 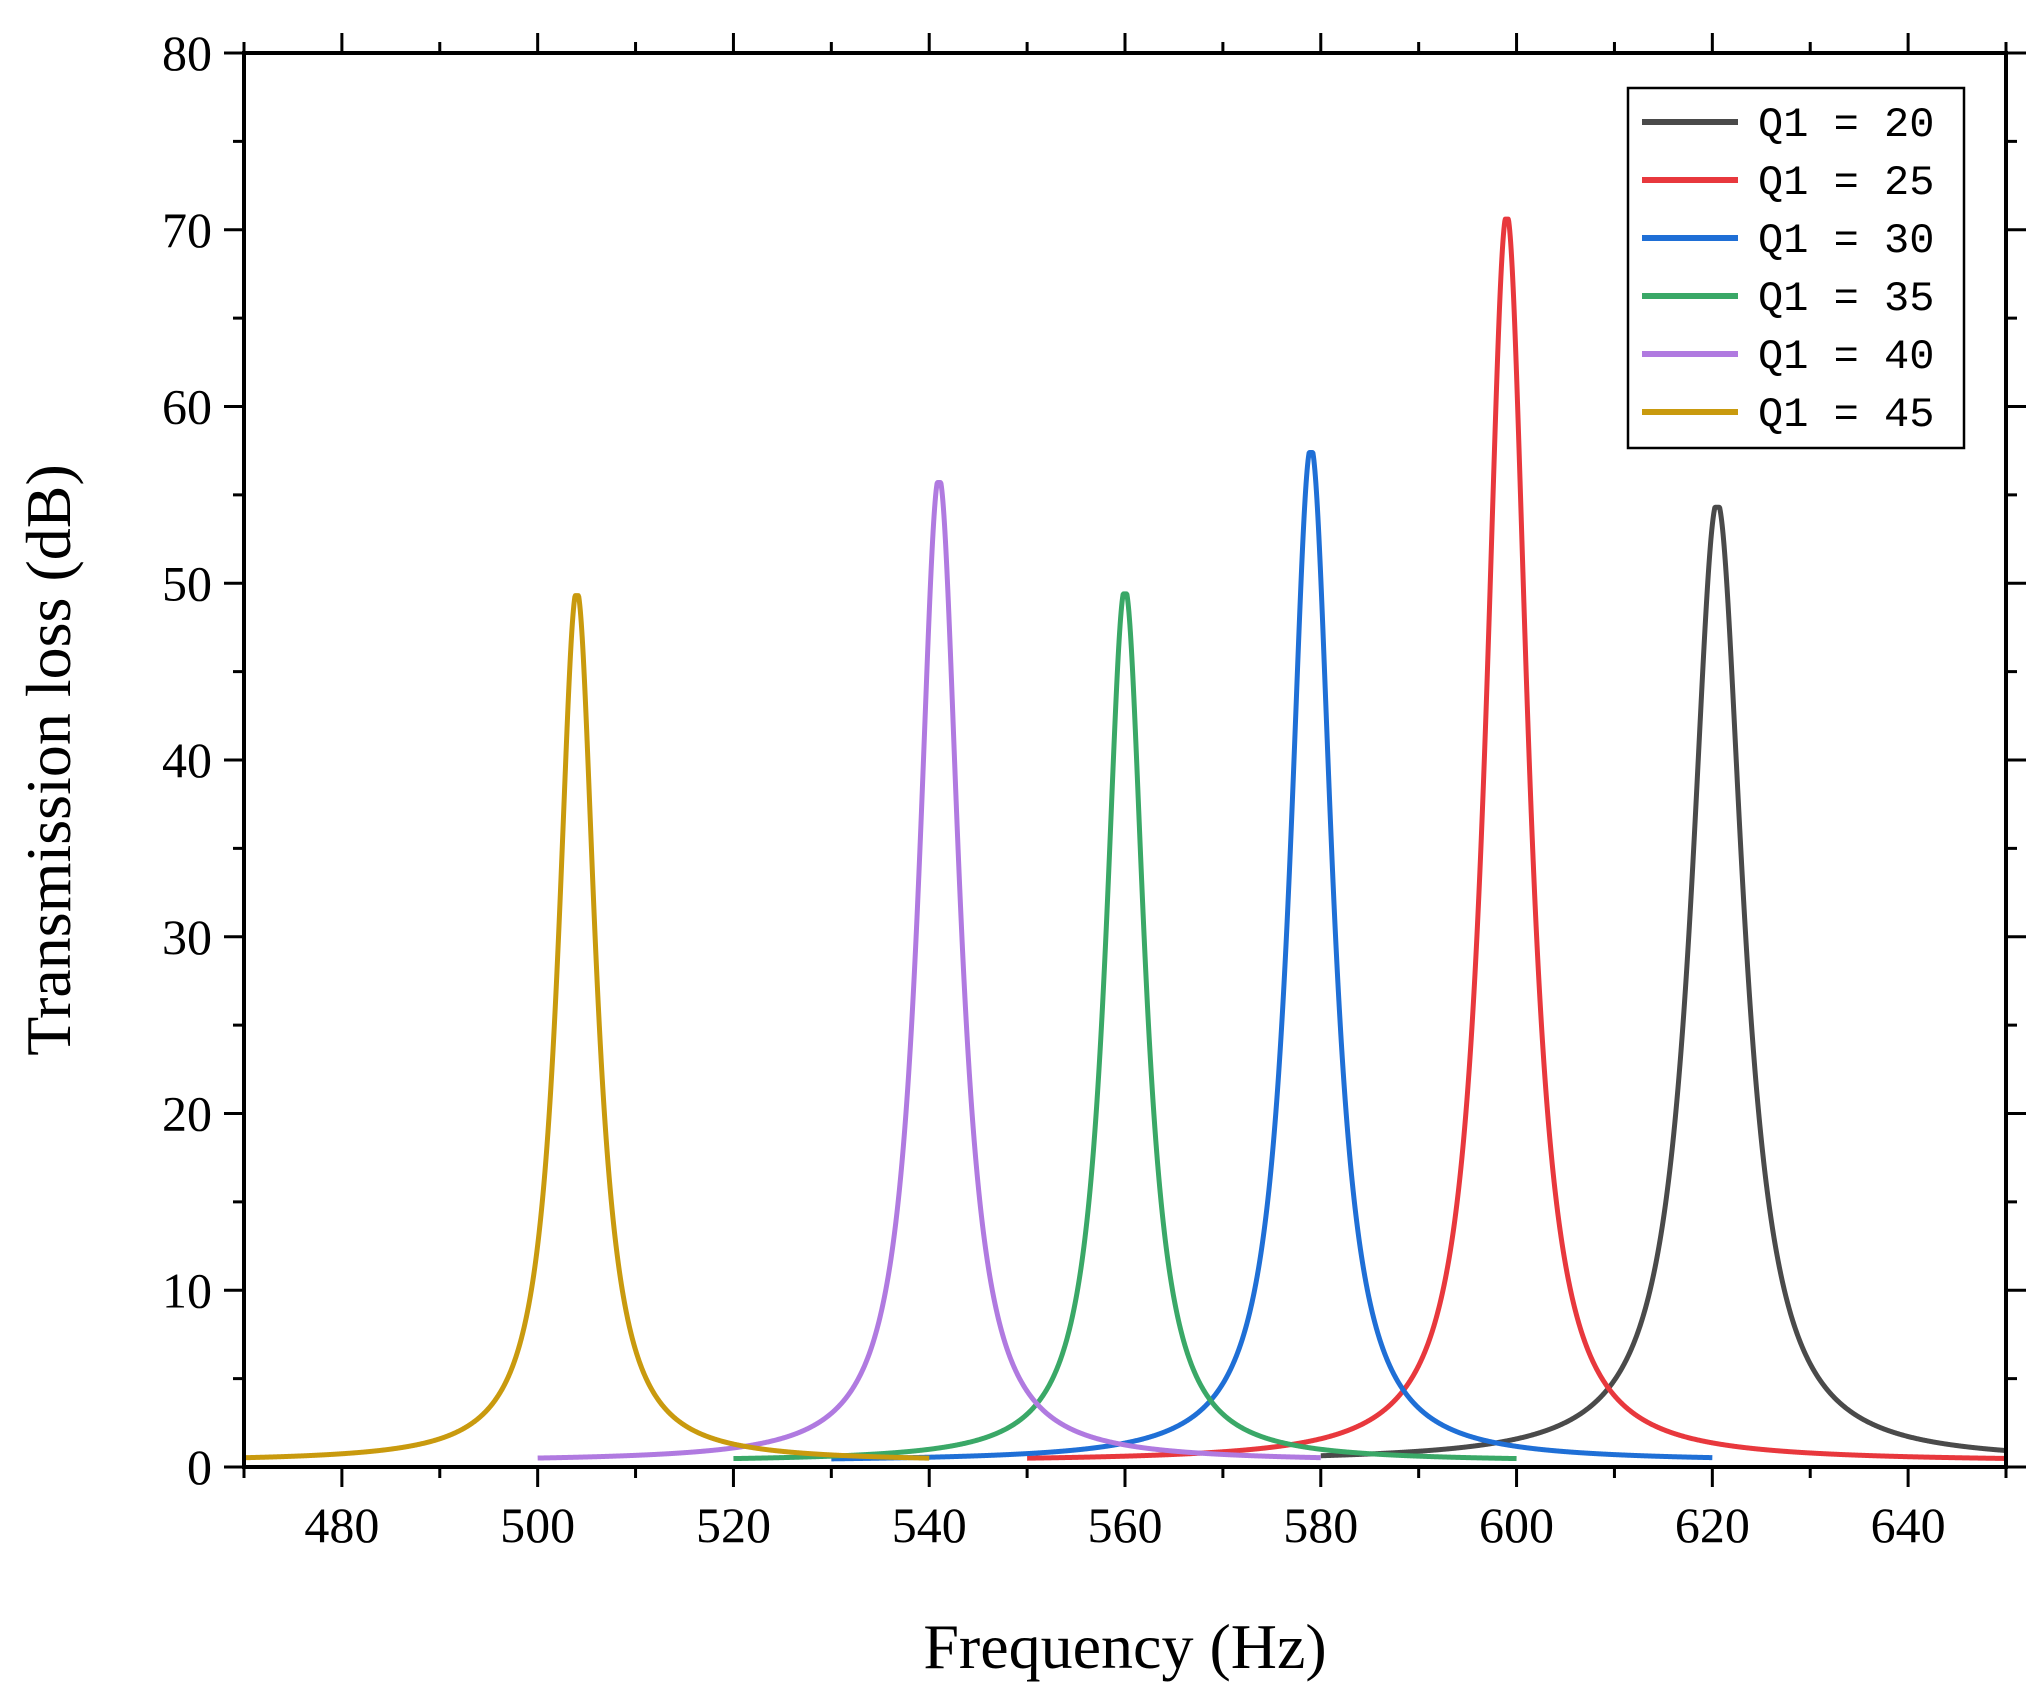 I want to click on legend-label: Q1 = 40, so click(x=1846, y=357).